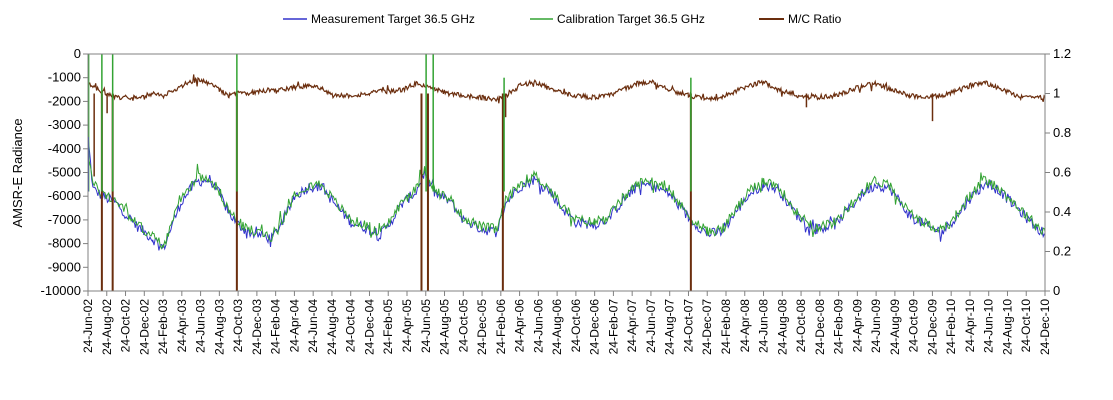 This screenshot has height=400, width=1113. Describe the element at coordinates (857, 326) in the screenshot. I see `x-tick-label: 24-Apr-09` at that location.